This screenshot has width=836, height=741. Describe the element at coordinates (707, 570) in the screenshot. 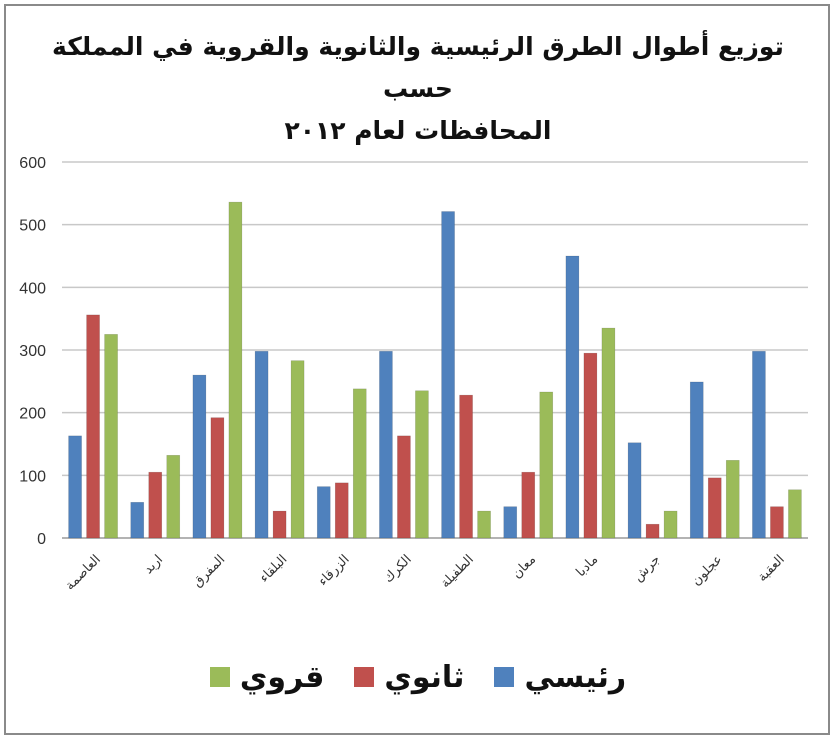

I see `category-label: عجلون` at that location.